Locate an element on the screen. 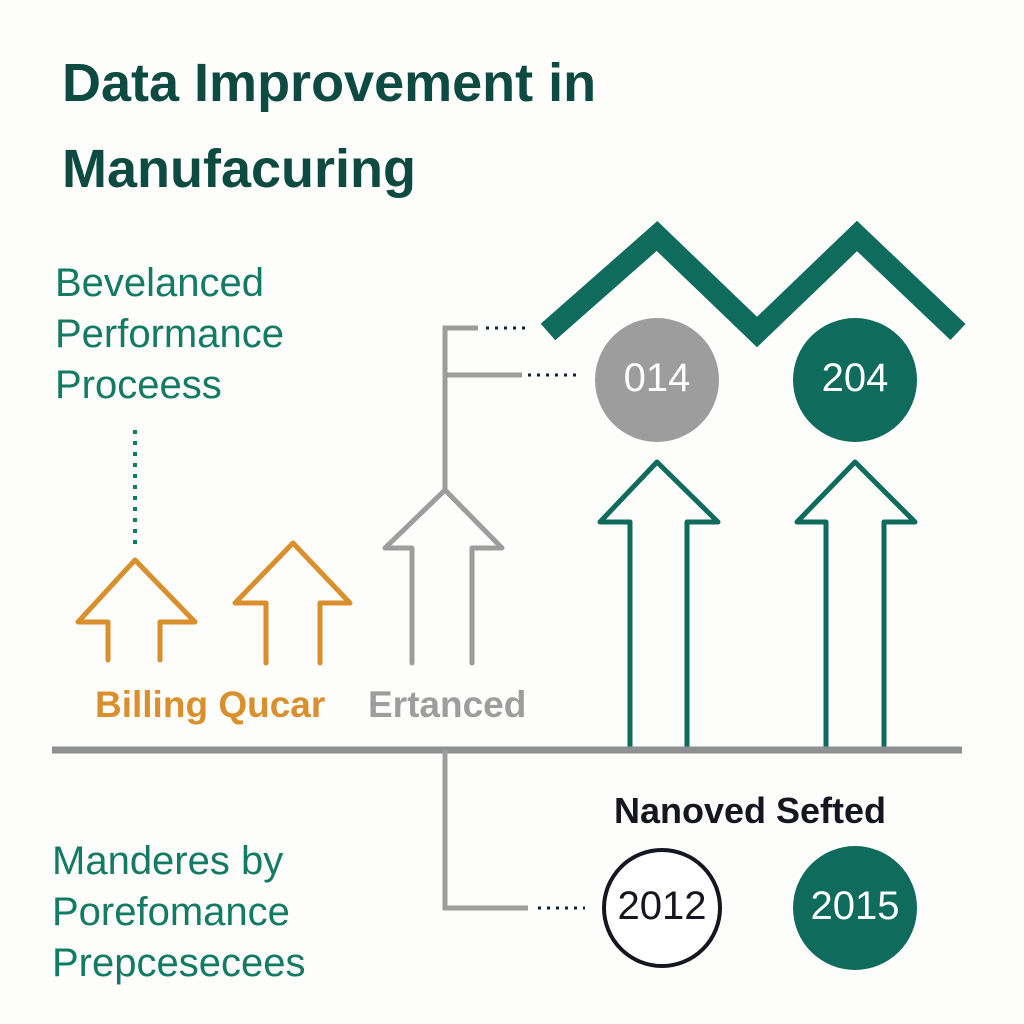 This screenshot has width=1024, height=1024. circle-204-label: 204 is located at coordinates (855, 378).